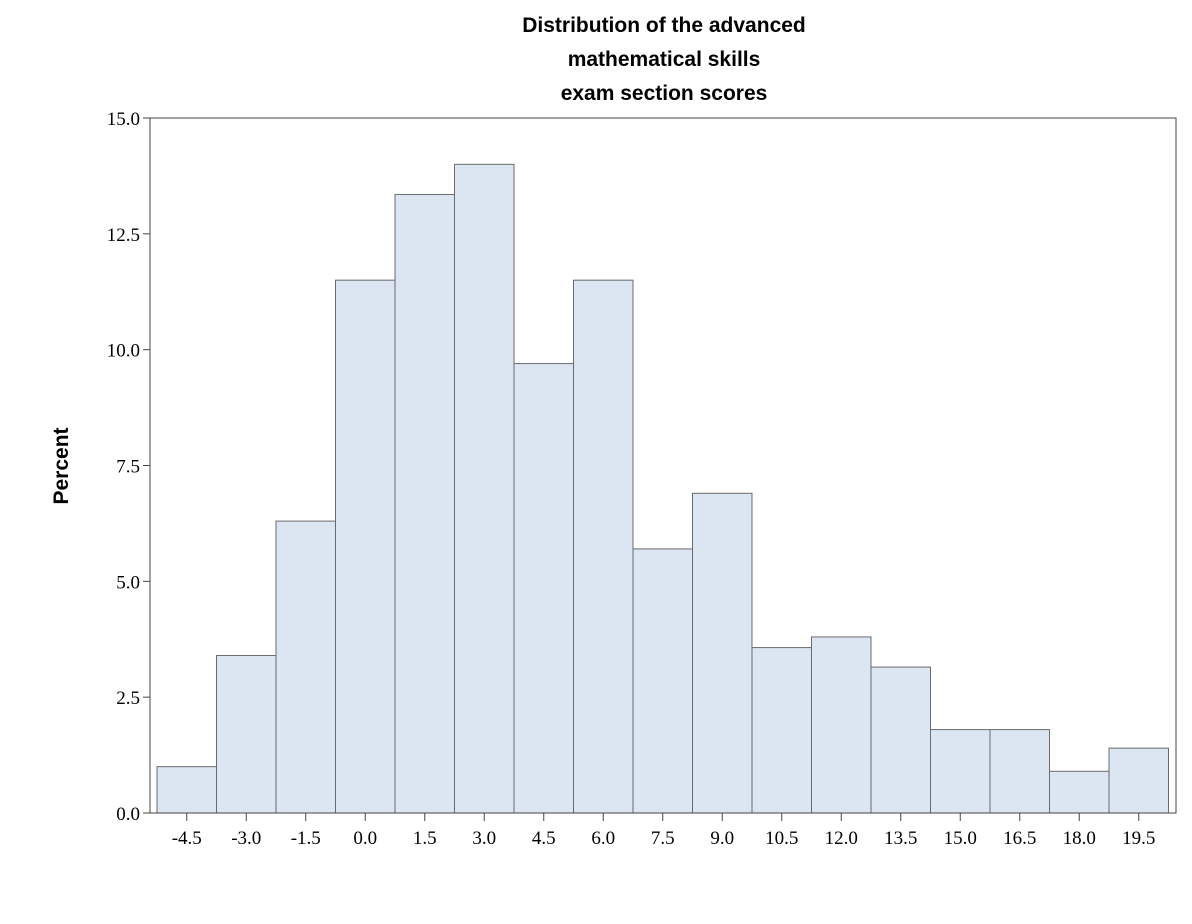  Describe the element at coordinates (781, 838) in the screenshot. I see `x-tick-label: 10.5` at that location.